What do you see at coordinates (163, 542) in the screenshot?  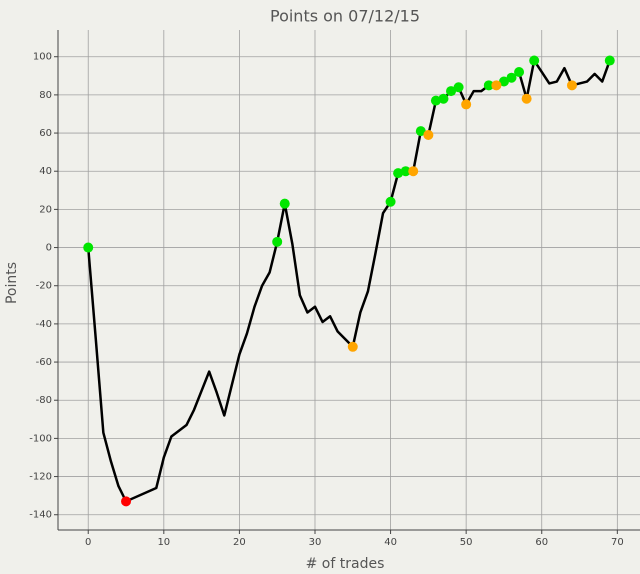 I see `x-tick-label: 10` at bounding box center [163, 542].